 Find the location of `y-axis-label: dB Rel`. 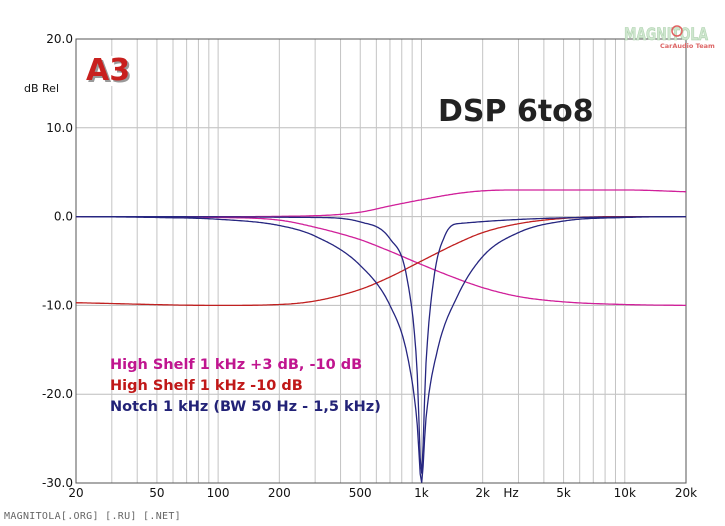

y-axis-label: dB Rel is located at coordinates (41, 88).